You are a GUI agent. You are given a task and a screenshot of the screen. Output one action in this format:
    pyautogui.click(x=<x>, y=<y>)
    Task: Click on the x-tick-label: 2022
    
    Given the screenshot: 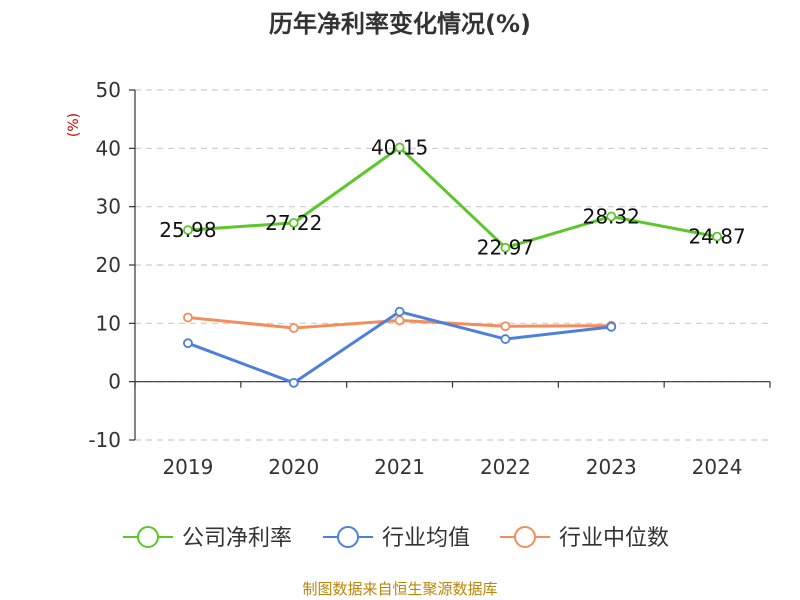 What is the action you would take?
    pyautogui.click(x=505, y=467)
    